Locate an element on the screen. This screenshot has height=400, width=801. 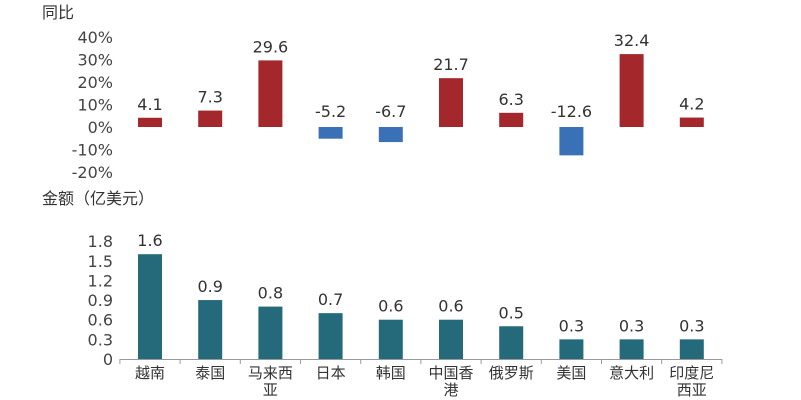
top-ytick-label: 20% is located at coordinates (95, 82).